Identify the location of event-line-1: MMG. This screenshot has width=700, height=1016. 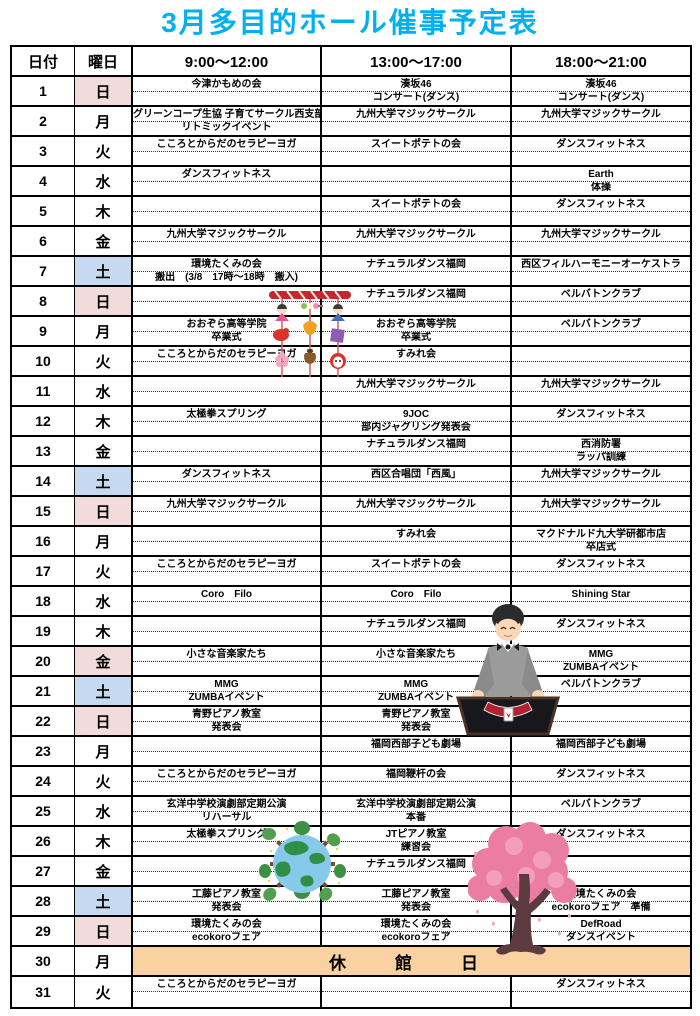
(226, 684).